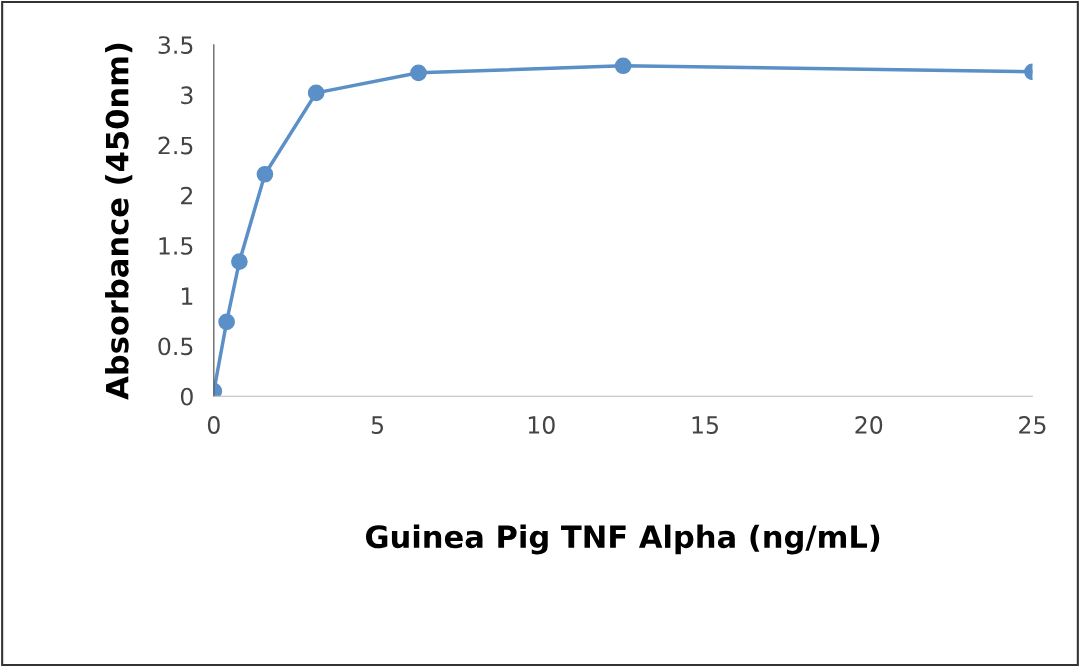  I want to click on y-tick-label: 1, so click(187, 296).